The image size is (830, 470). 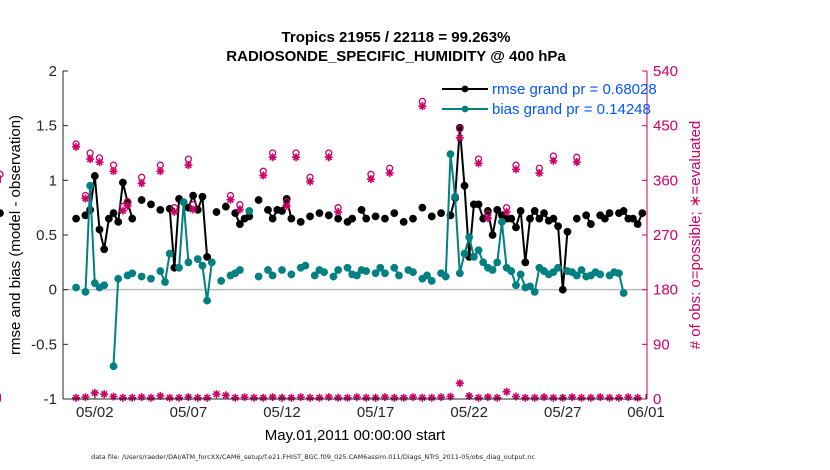 What do you see at coordinates (571, 109) in the screenshot?
I see `legend-label: bias grand pr = 0.14248` at bounding box center [571, 109].